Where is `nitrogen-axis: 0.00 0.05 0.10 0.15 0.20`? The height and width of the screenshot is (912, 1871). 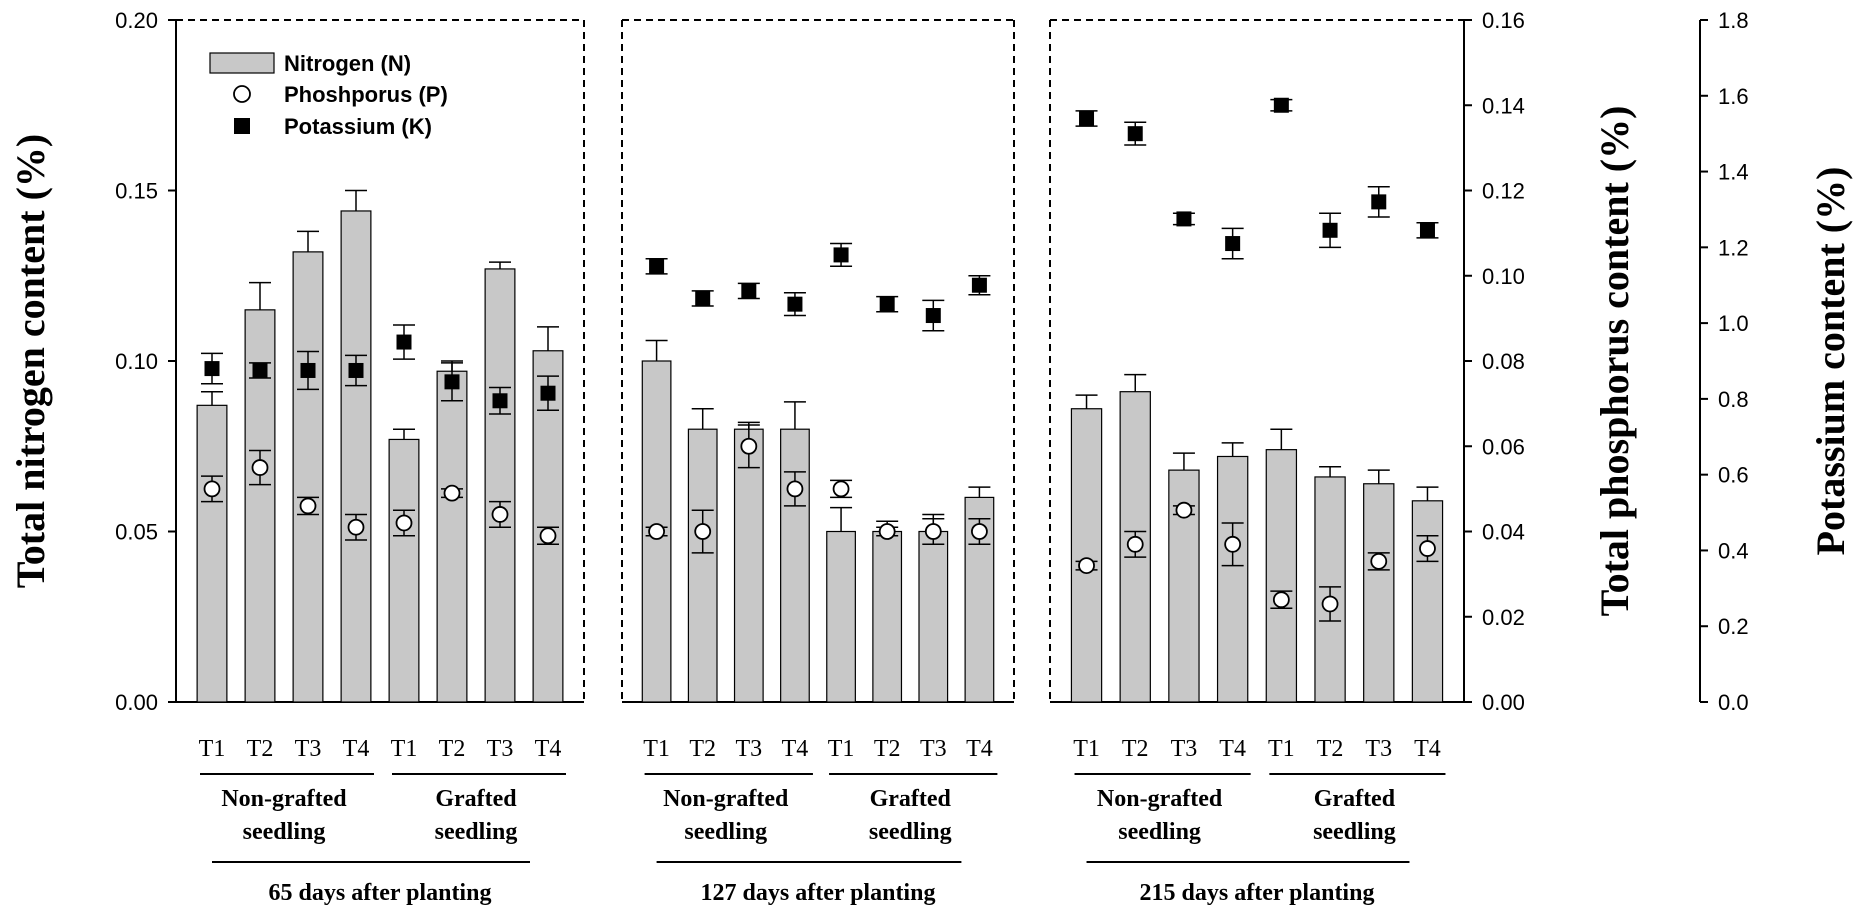 nitrogen-axis: 0.00 0.05 0.10 0.15 0.20 is located at coordinates (145, 361).